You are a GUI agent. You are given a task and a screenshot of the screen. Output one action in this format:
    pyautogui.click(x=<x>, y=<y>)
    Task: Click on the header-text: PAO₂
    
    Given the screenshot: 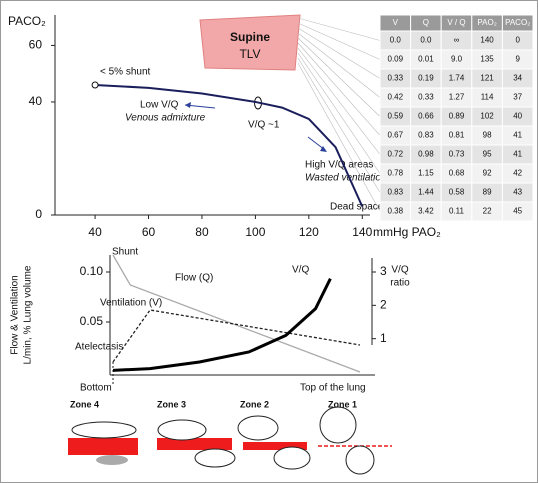 What is the action you would take?
    pyautogui.click(x=486, y=22)
    